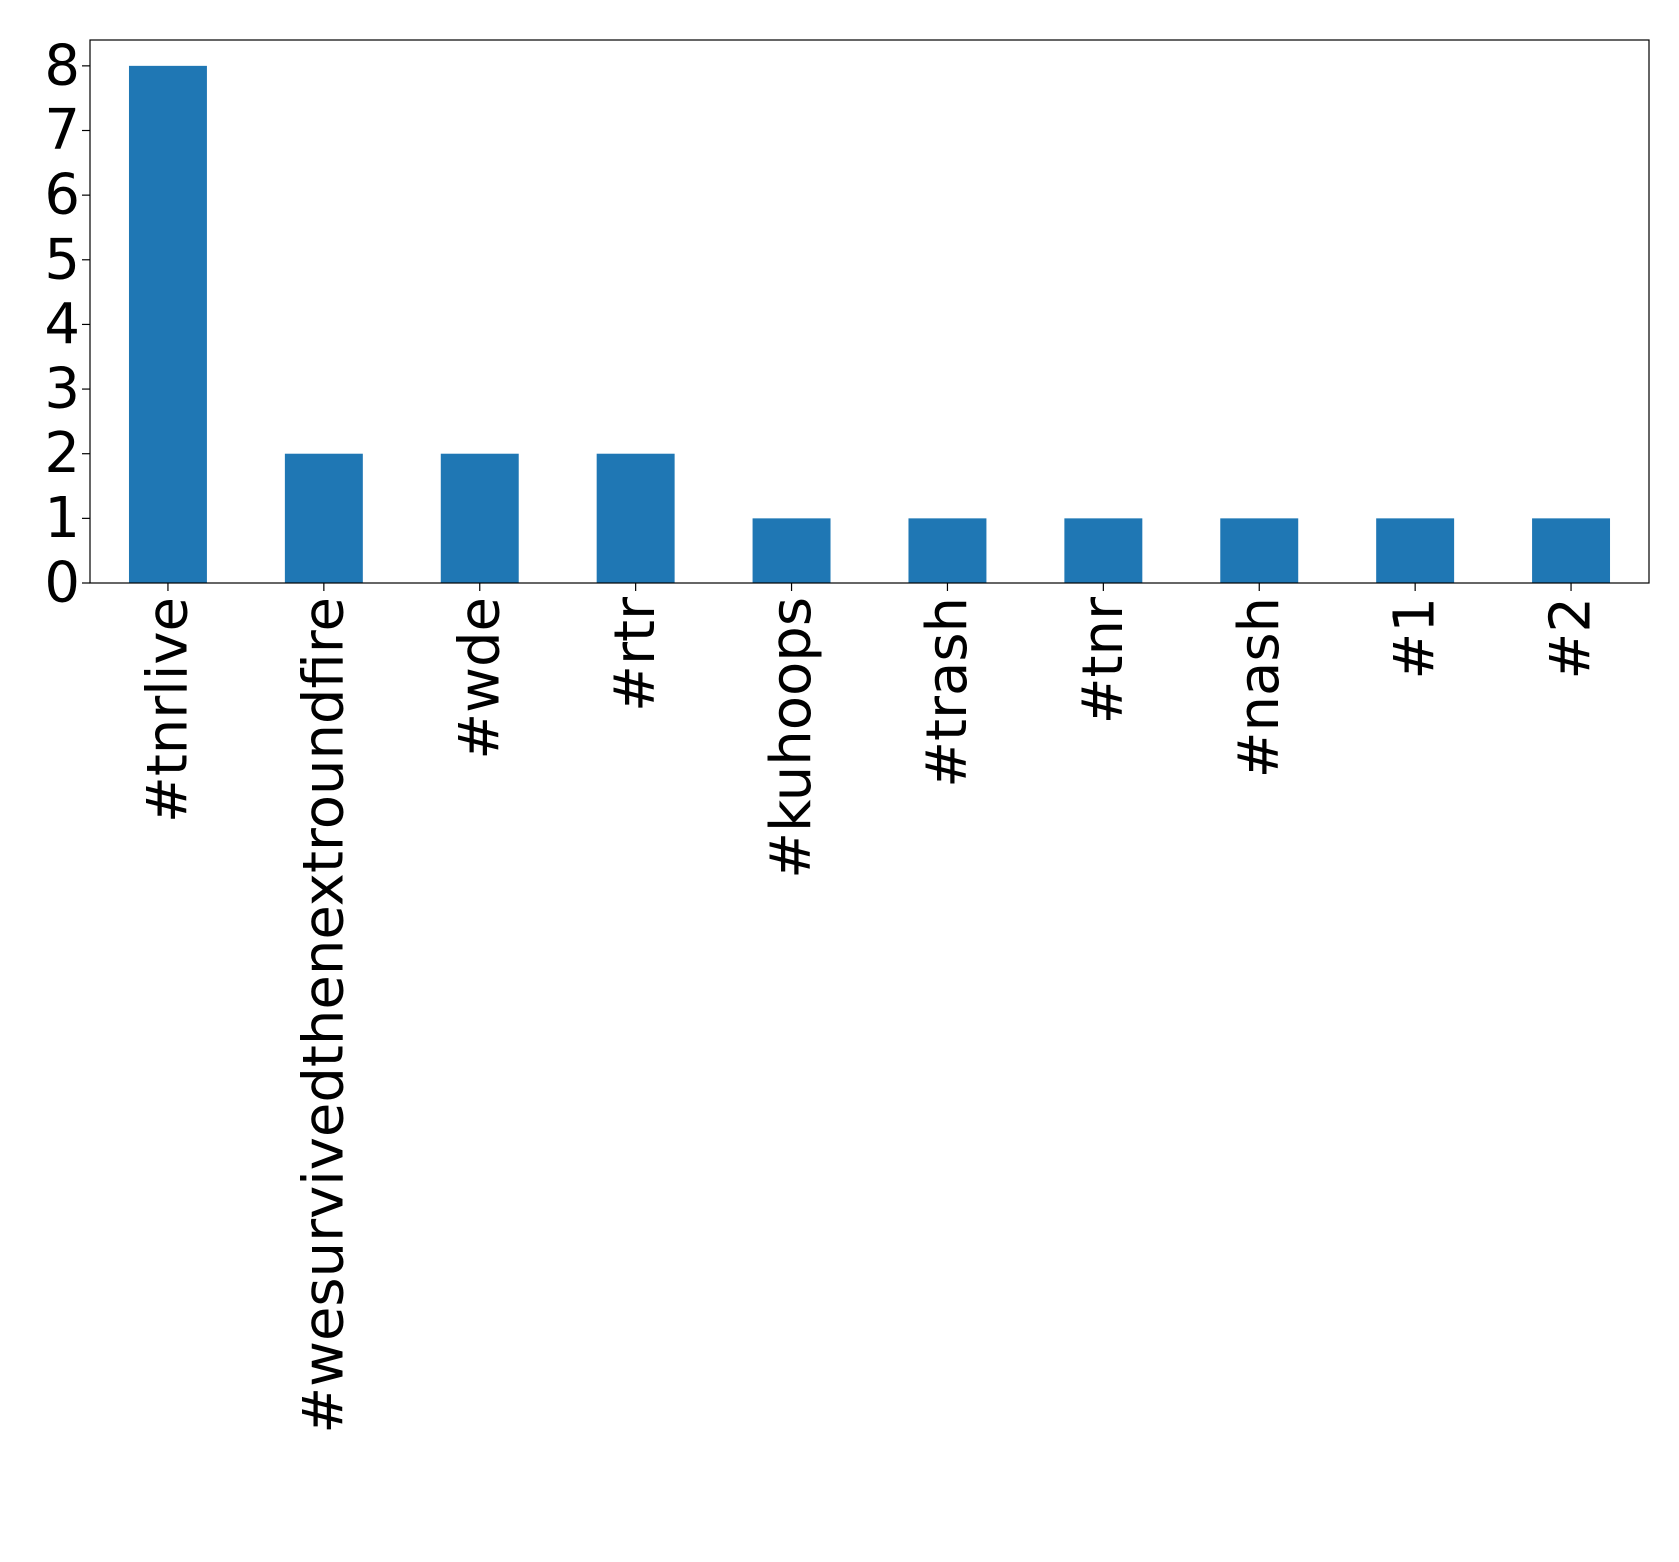 The image size is (1679, 1562). What do you see at coordinates (167, 710) in the screenshot?
I see `x-tick-label-0: #tnrlive` at bounding box center [167, 710].